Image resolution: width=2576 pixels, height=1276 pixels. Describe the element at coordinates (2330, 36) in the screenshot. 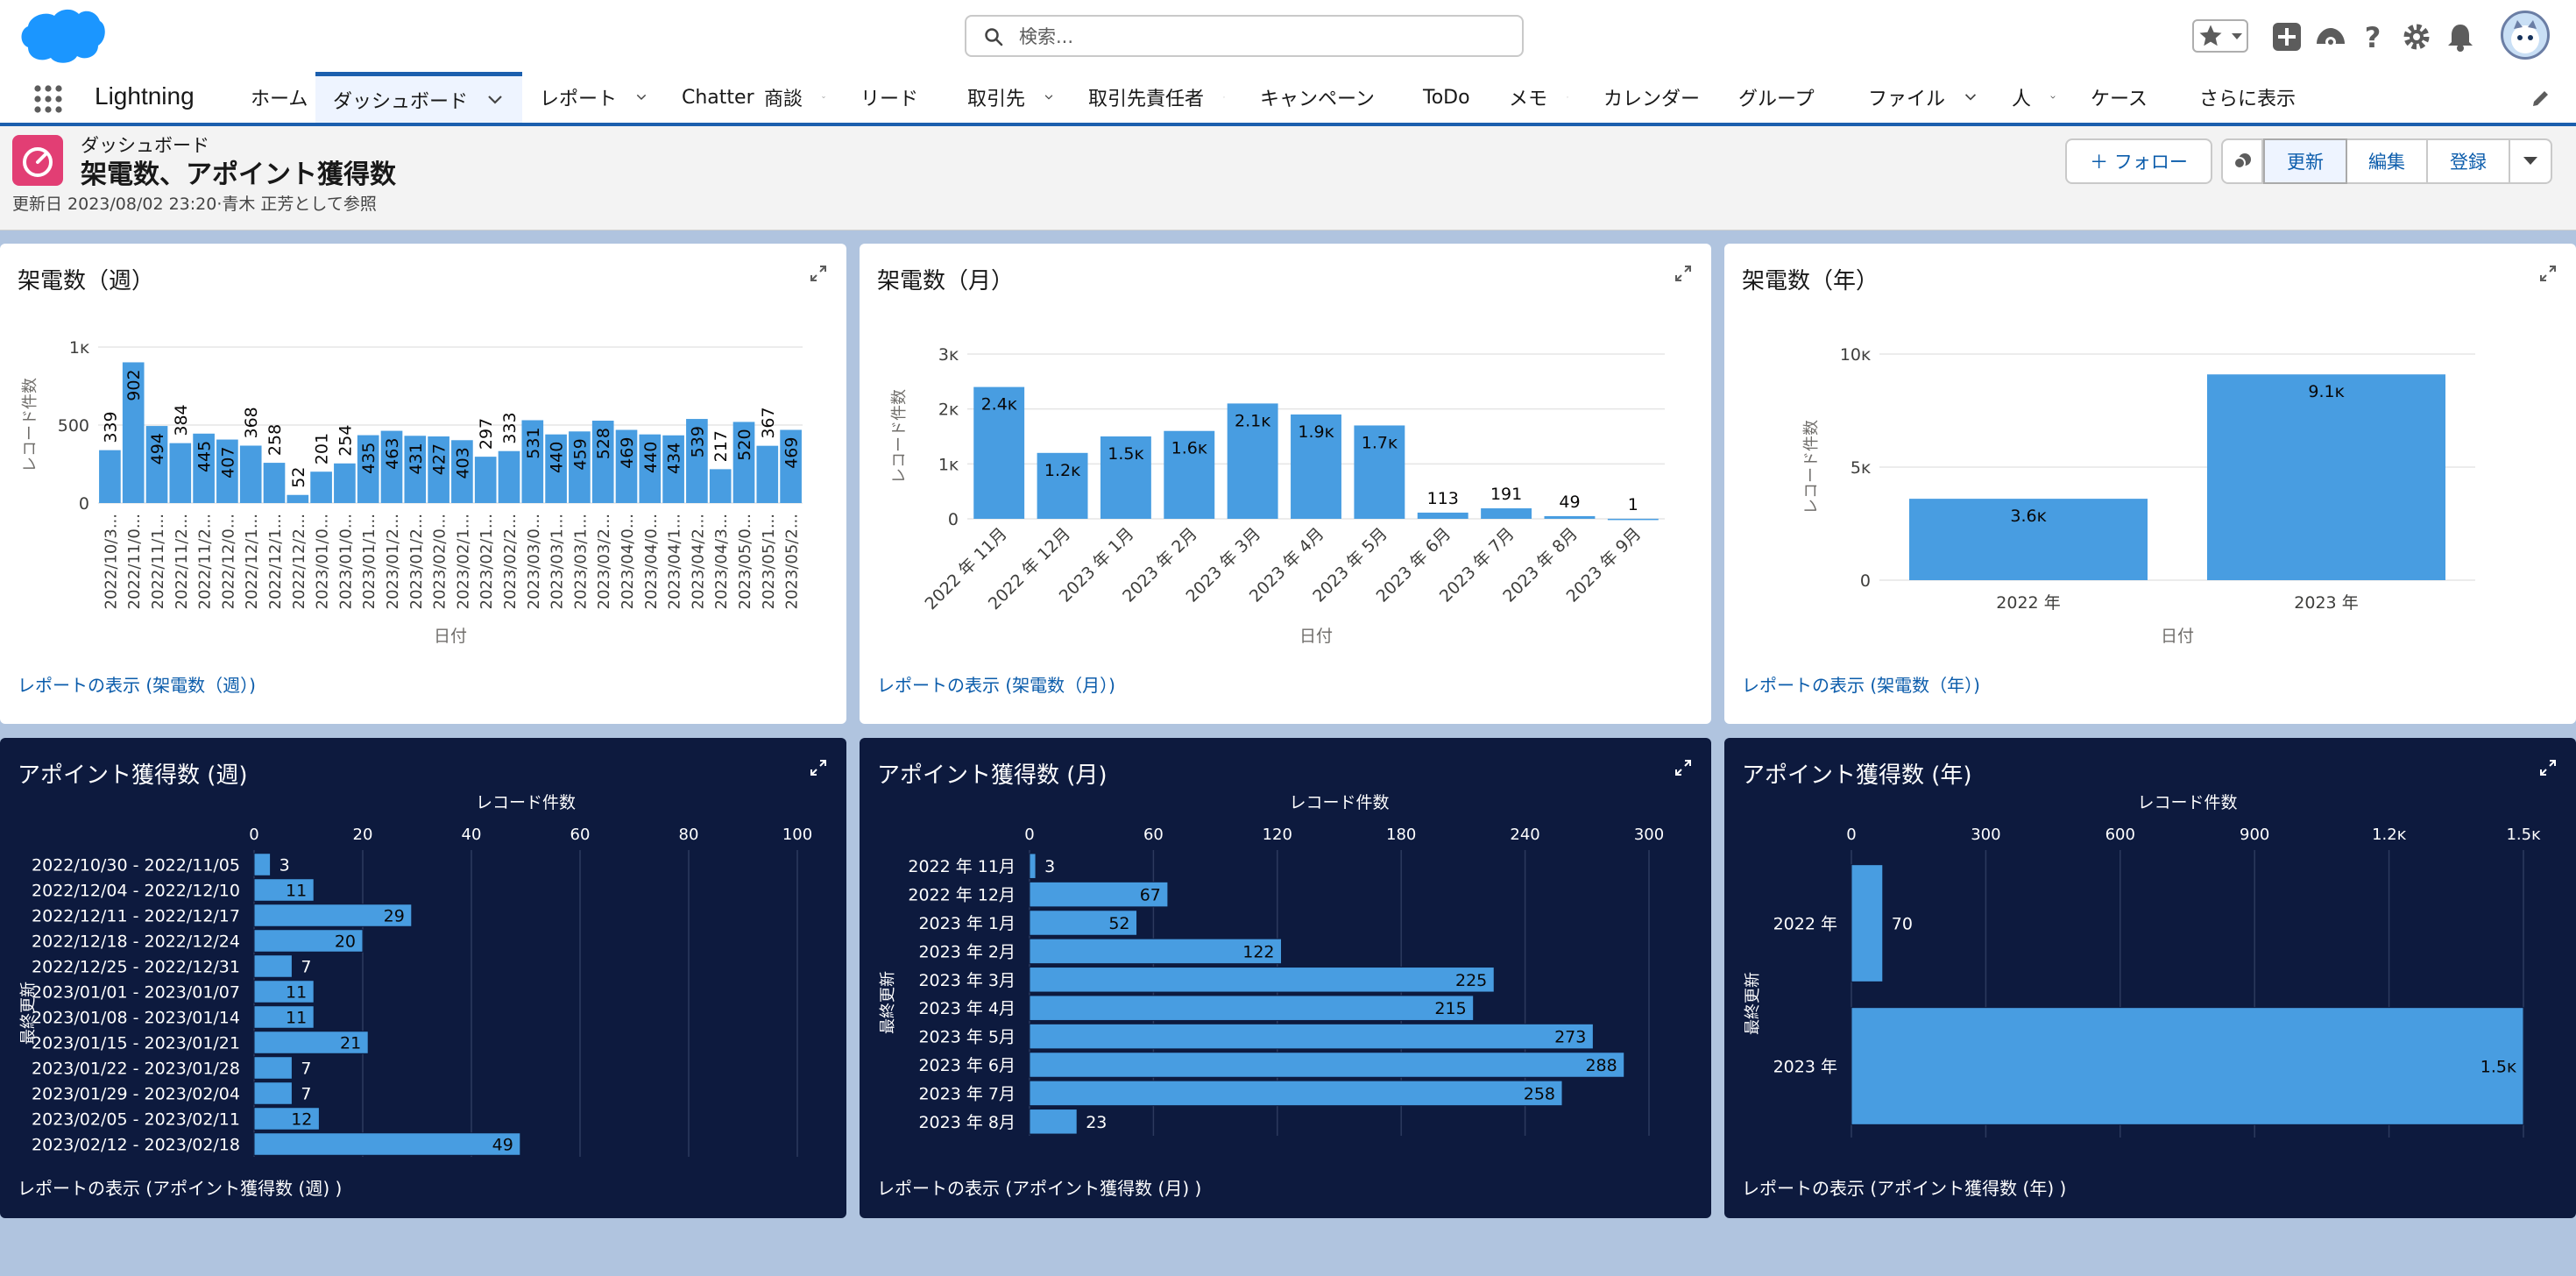

I see `trailhead-icon` at that location.